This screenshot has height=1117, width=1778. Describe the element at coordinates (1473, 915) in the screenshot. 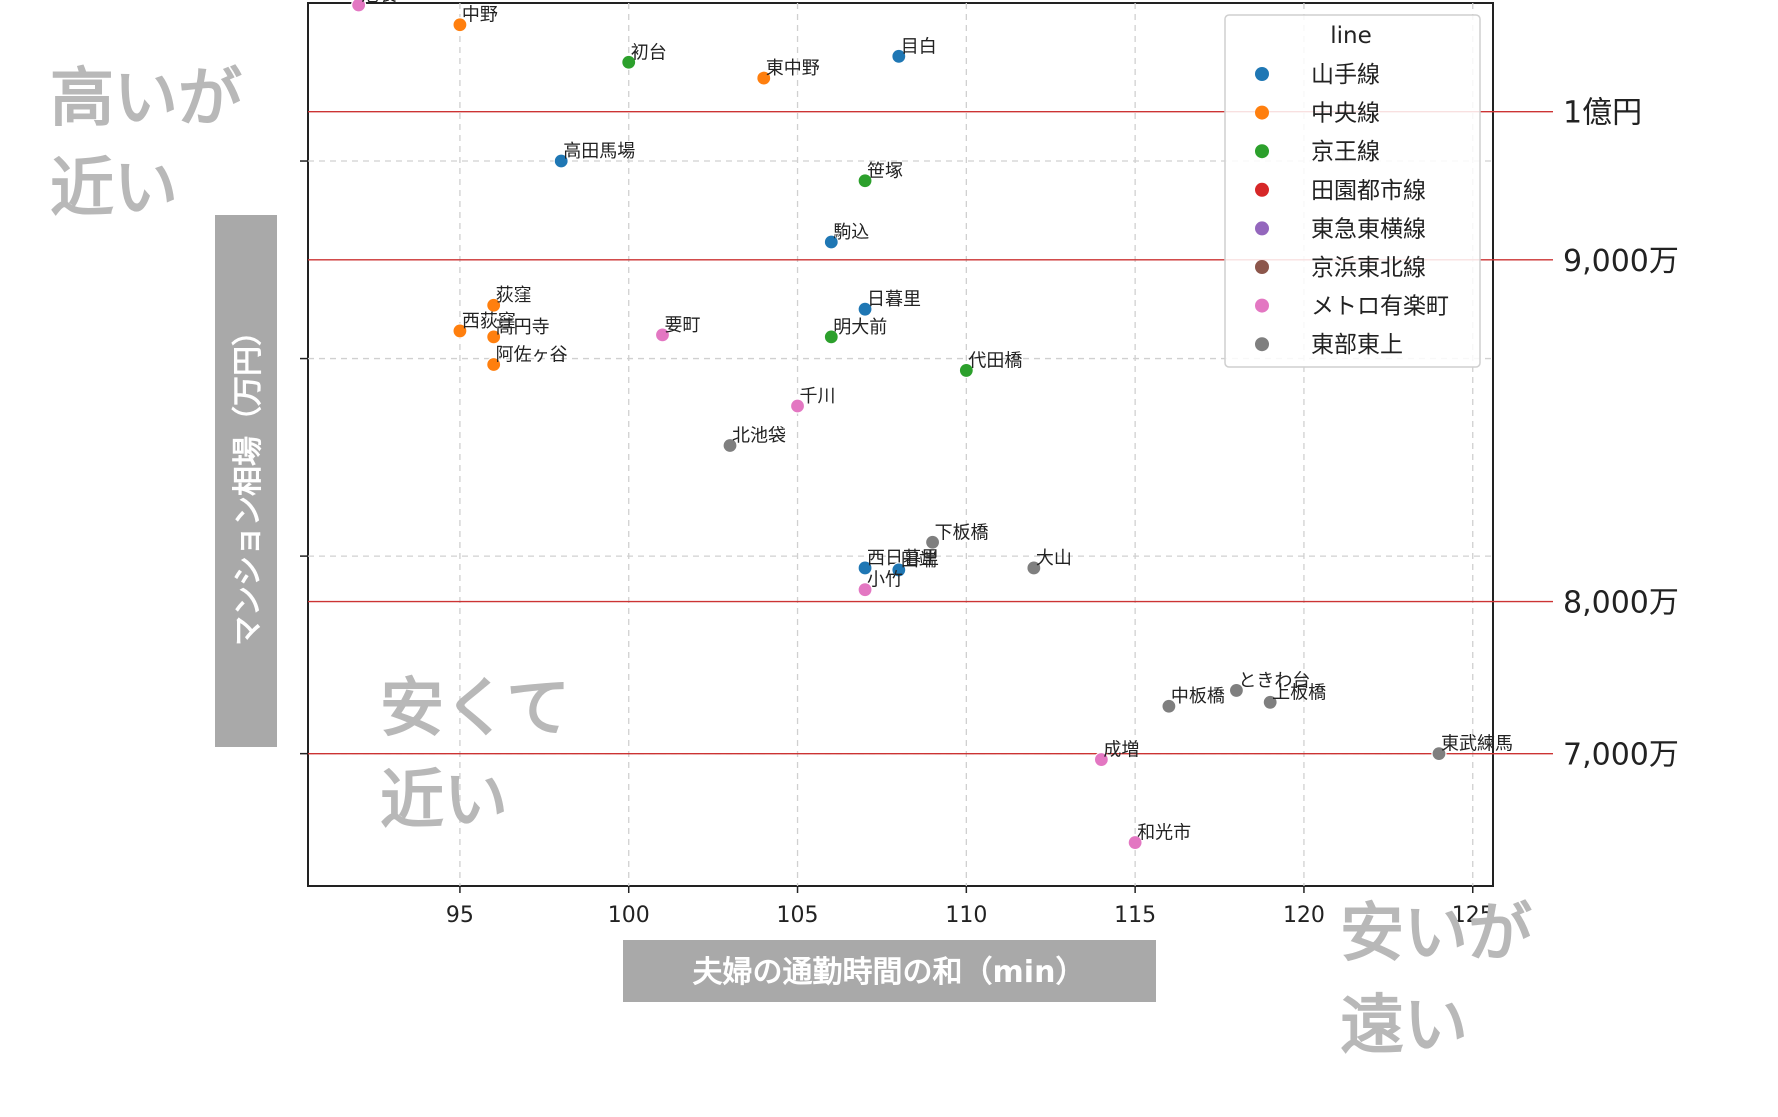

I see `x-tick-label: 125` at that location.